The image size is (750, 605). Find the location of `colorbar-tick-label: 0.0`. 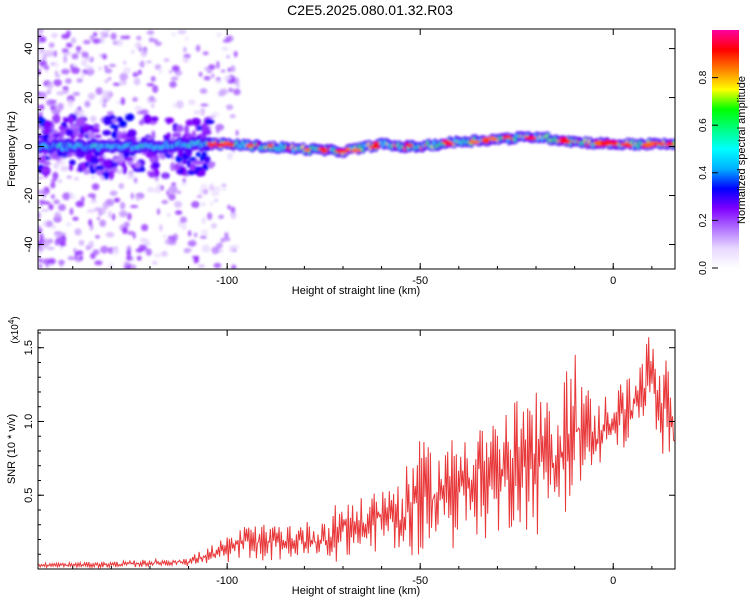

colorbar-tick-label: 0.0 is located at coordinates (703, 268).